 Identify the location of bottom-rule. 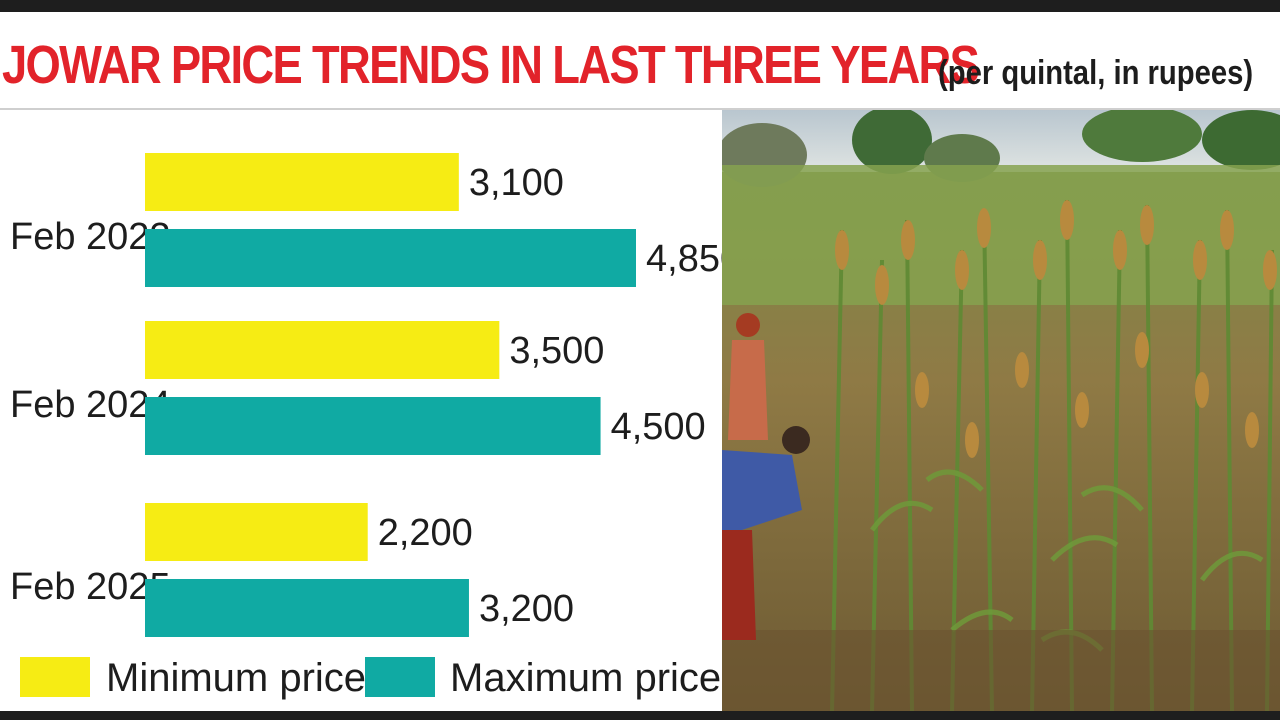
(640, 715).